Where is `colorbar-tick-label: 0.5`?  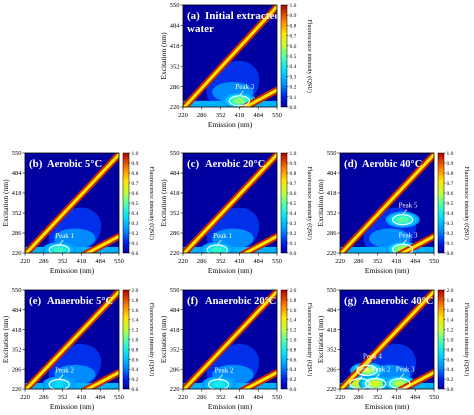
colorbar-tick-label: 0.5 is located at coordinates (293, 57).